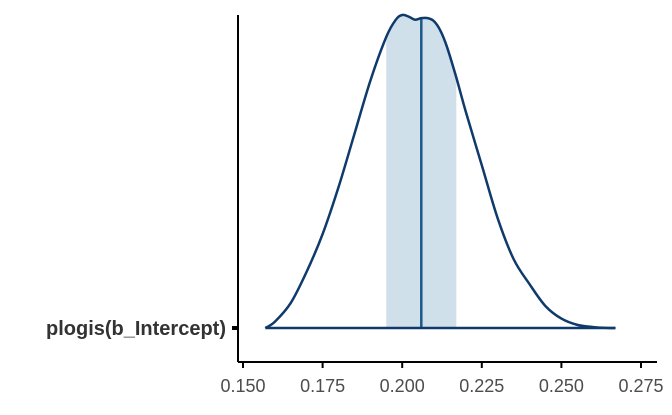  I want to click on x-tick-label: 0.150, so click(242, 386).